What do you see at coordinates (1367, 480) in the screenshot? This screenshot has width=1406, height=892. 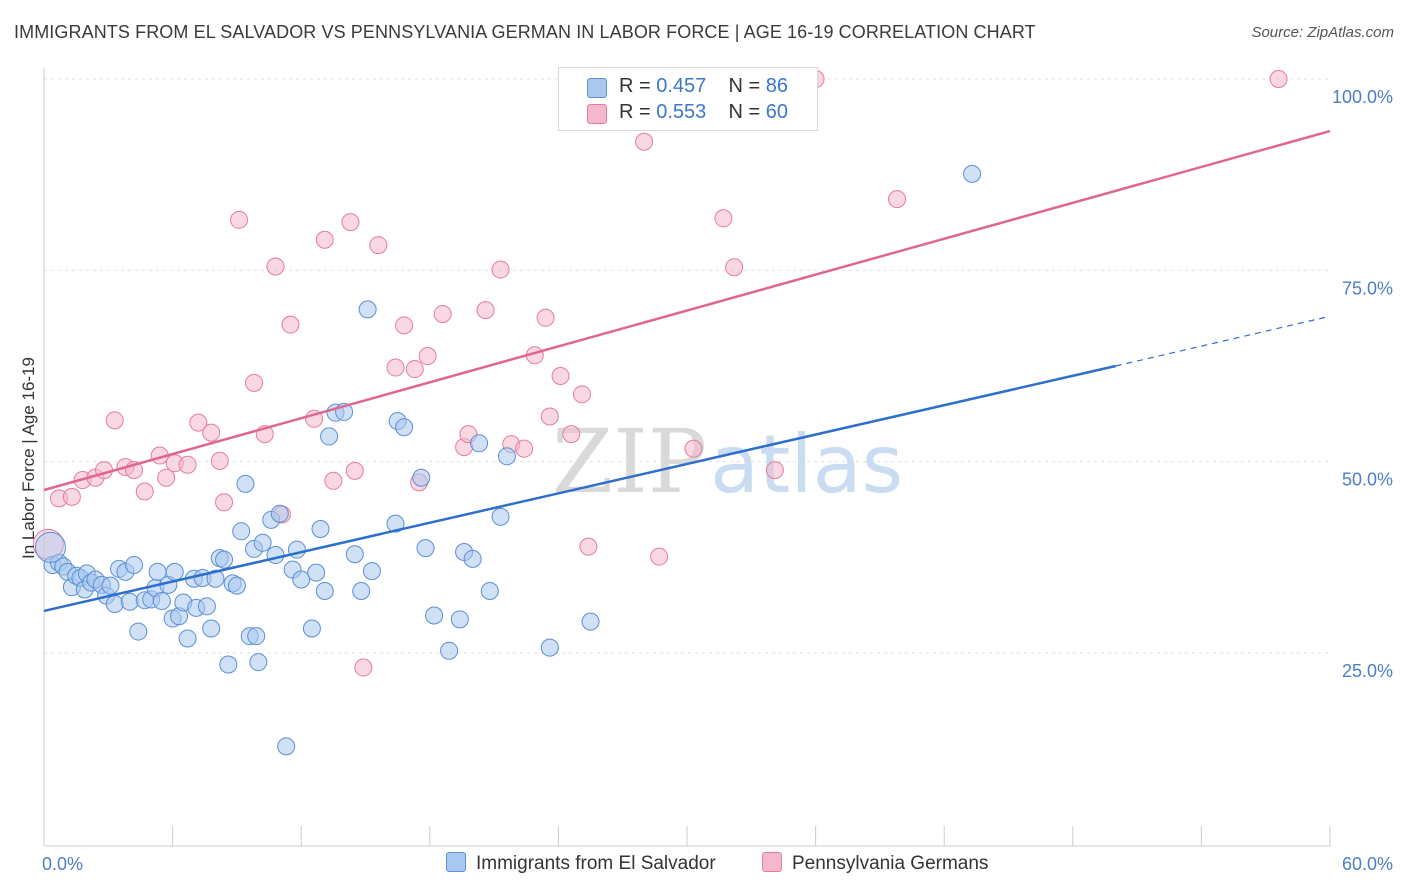 I see `y-tick-label: 50.0%` at bounding box center [1367, 480].